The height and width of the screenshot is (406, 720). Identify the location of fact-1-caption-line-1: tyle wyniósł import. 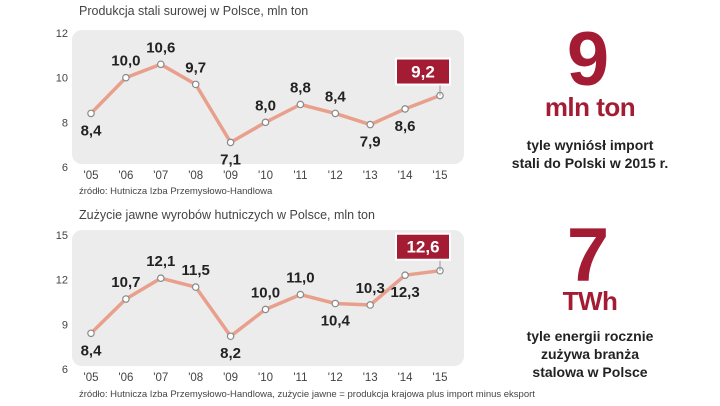
(590, 145).